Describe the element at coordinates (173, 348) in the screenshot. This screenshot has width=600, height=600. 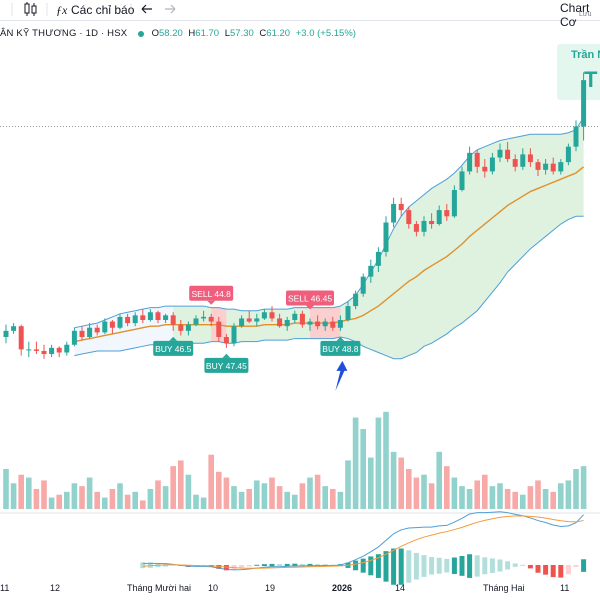
I see `signal-box` at that location.